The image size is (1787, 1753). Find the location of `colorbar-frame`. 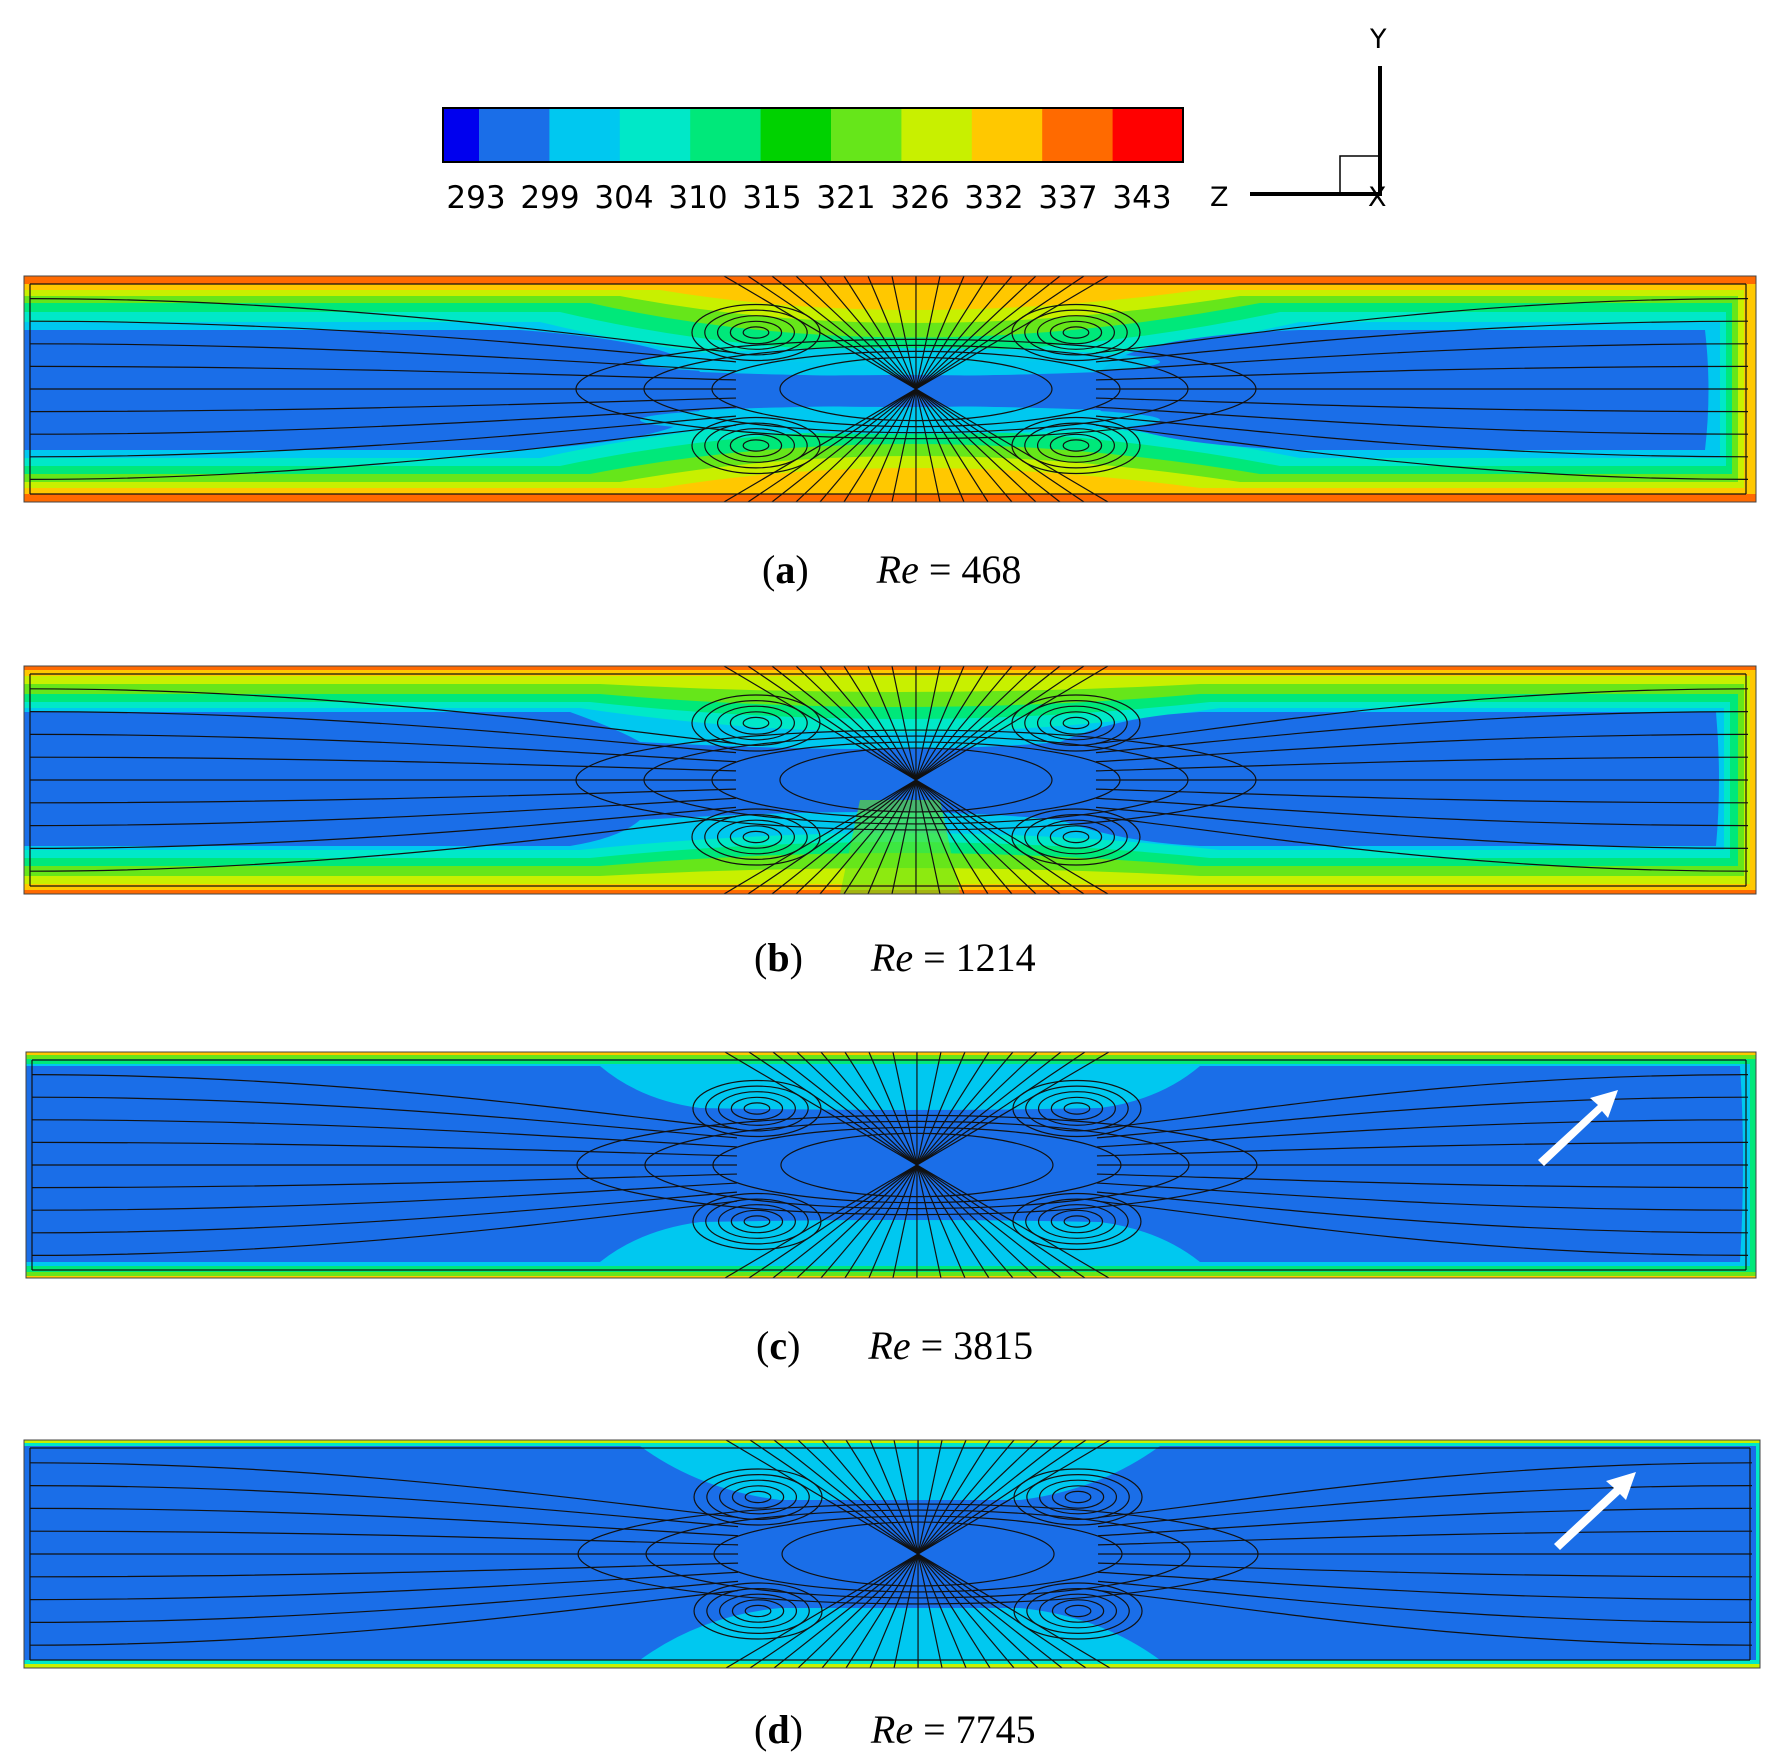

colorbar-frame is located at coordinates (813, 135).